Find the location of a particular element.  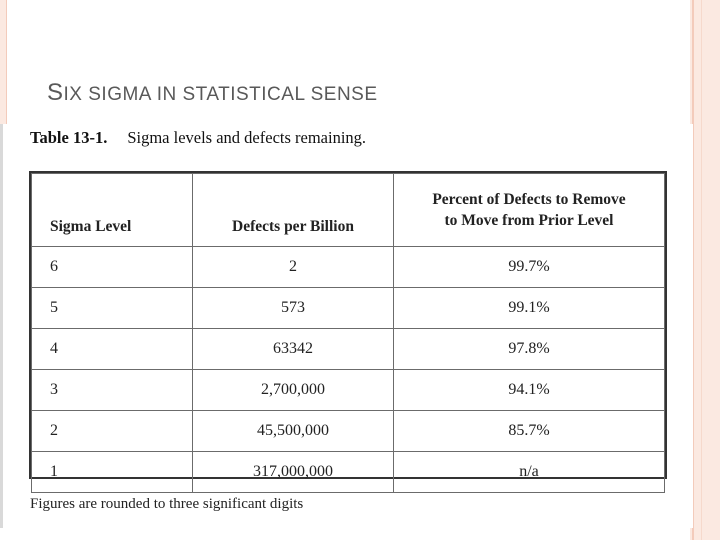

table-row: 4 63342 97.8% is located at coordinates (348, 349).